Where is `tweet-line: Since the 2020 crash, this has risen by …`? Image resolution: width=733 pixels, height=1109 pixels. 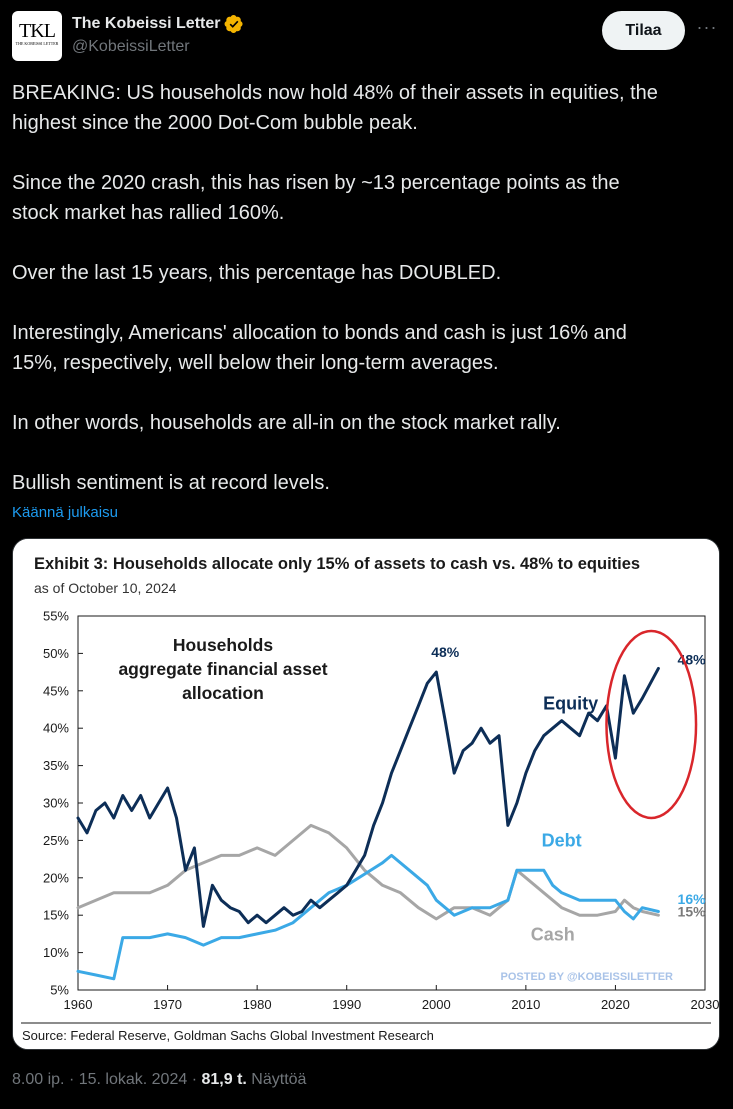
tweet-line: Since the 2020 crash, this has risen by … is located at coordinates (316, 183).